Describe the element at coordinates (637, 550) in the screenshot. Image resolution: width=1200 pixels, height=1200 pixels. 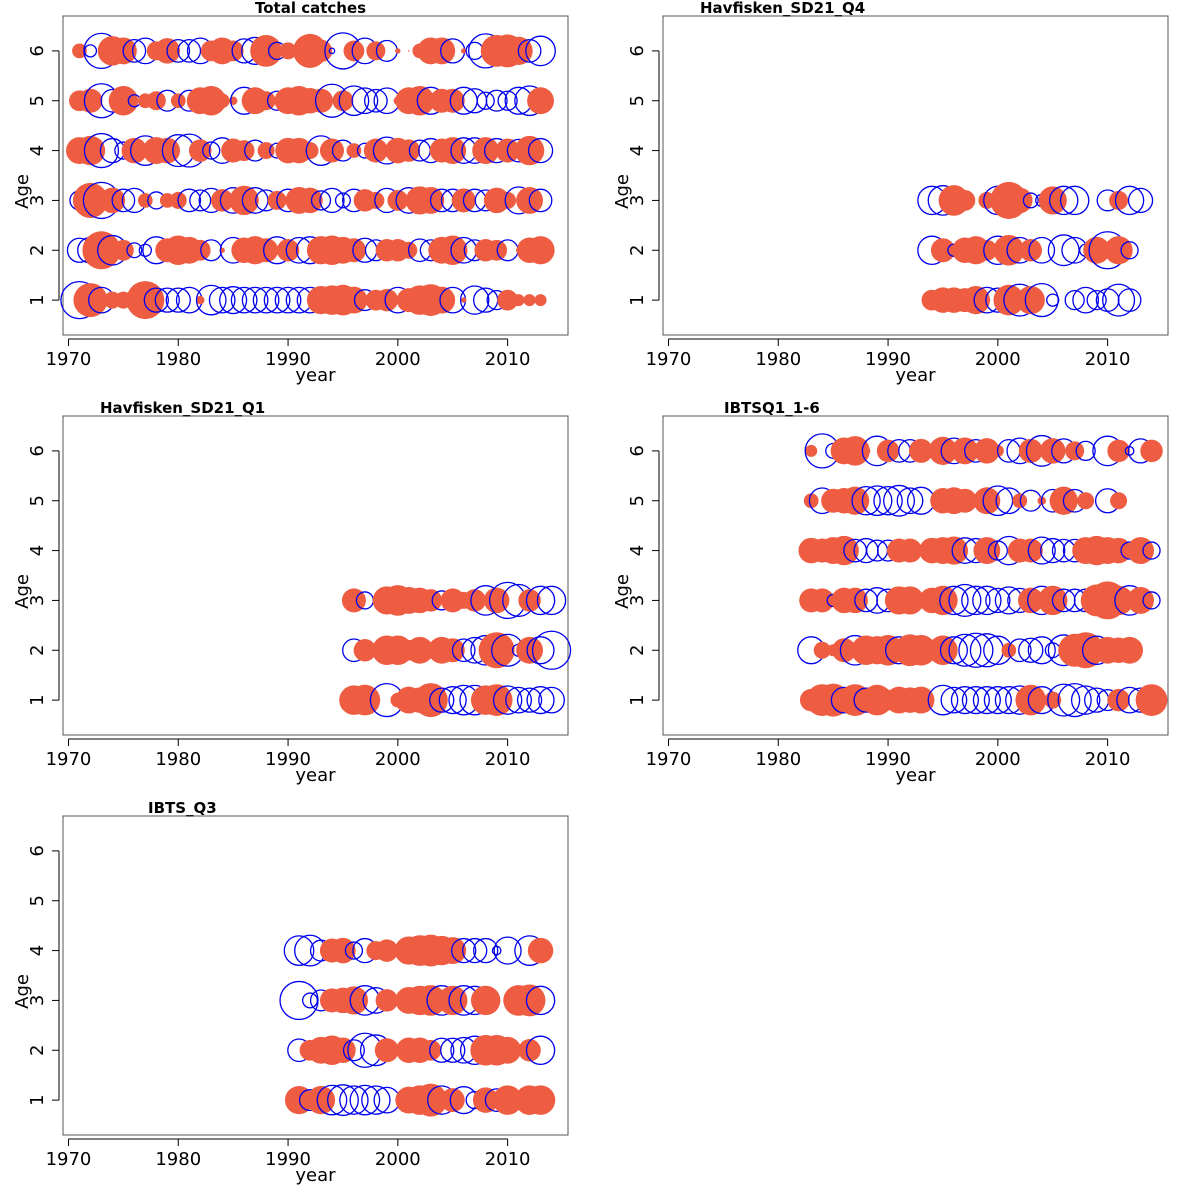
I see `y-tick-label: 4` at that location.